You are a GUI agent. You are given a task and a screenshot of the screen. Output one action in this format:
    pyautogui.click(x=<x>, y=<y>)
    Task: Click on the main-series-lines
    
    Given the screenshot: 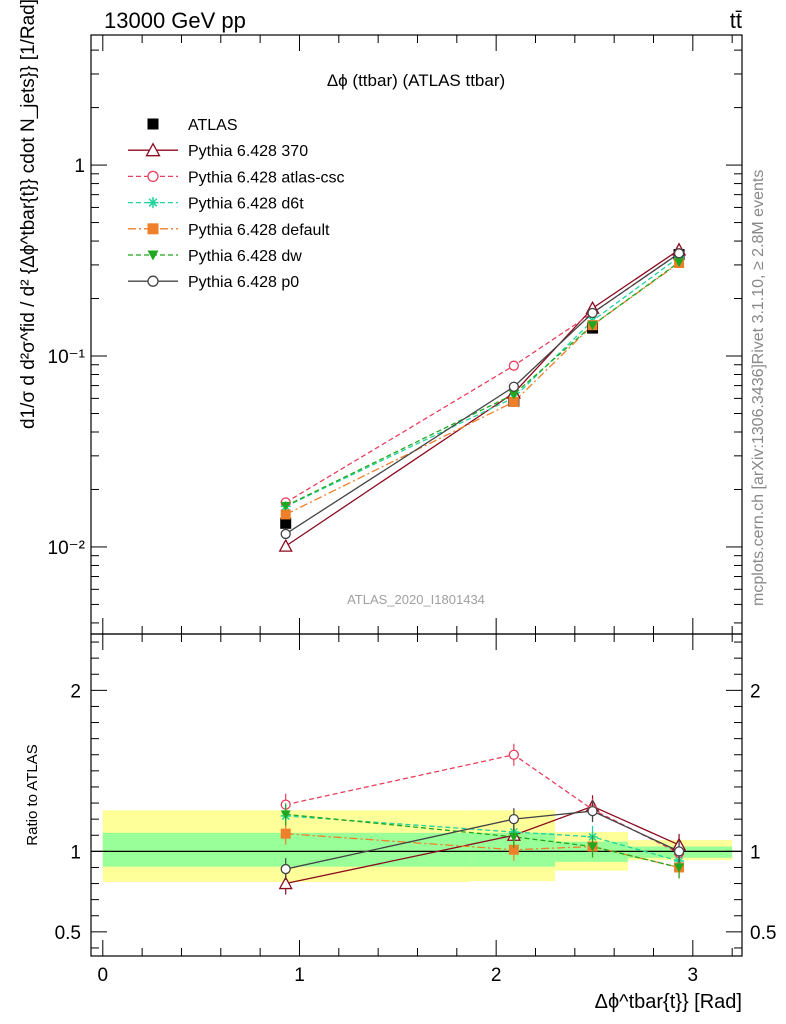 What is the action you would take?
    pyautogui.click(x=482, y=398)
    